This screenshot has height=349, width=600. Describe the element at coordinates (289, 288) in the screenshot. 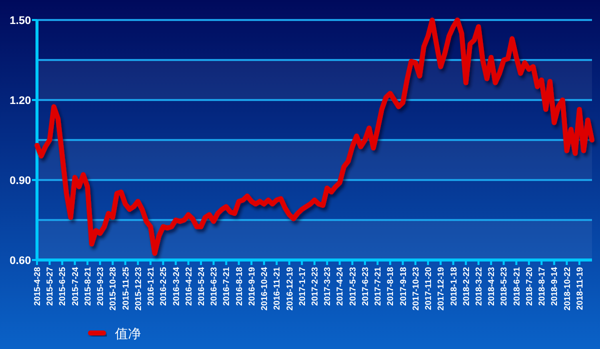

I see `x-tick-label: 2016-12-19` at that location.